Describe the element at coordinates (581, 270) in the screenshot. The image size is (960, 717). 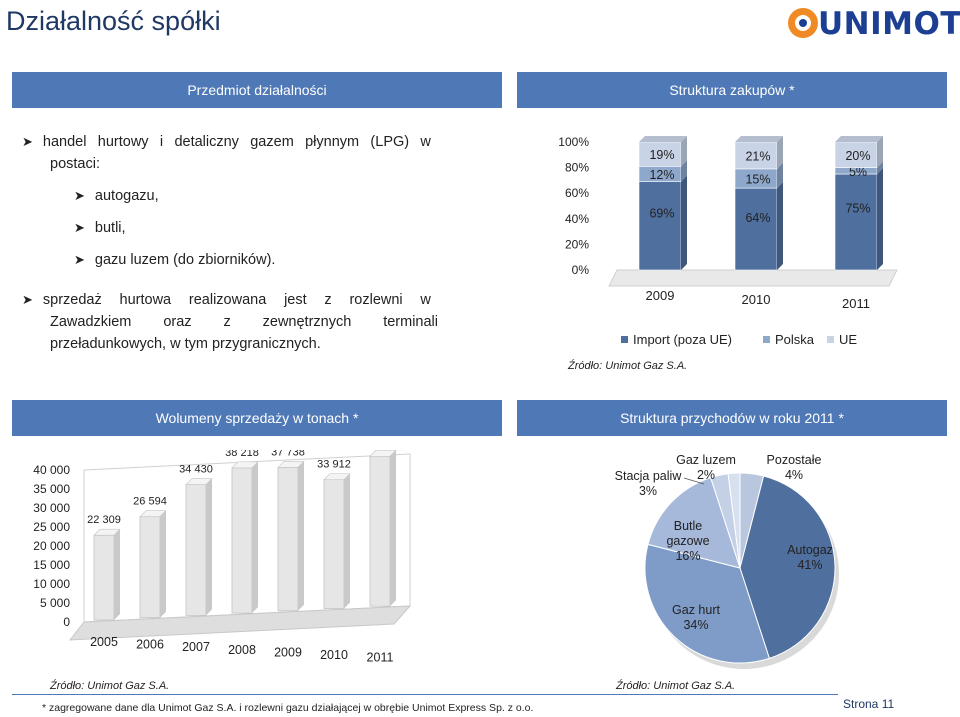
I see `y-tick-label: 0%` at that location.